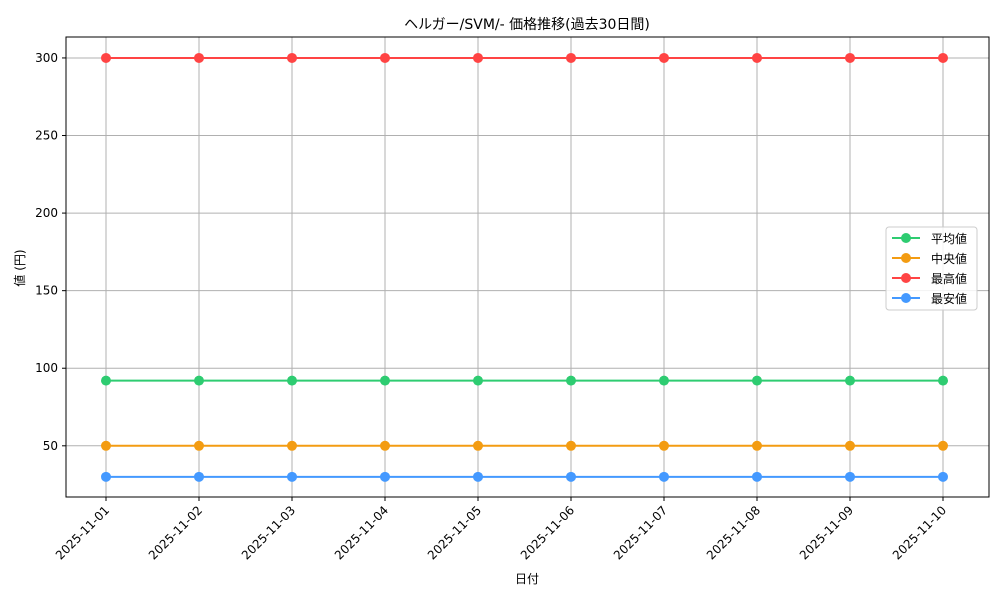 The width and height of the screenshot is (1000, 600). What do you see at coordinates (949, 238) in the screenshot?
I see `legend-label: 平均値` at bounding box center [949, 238].